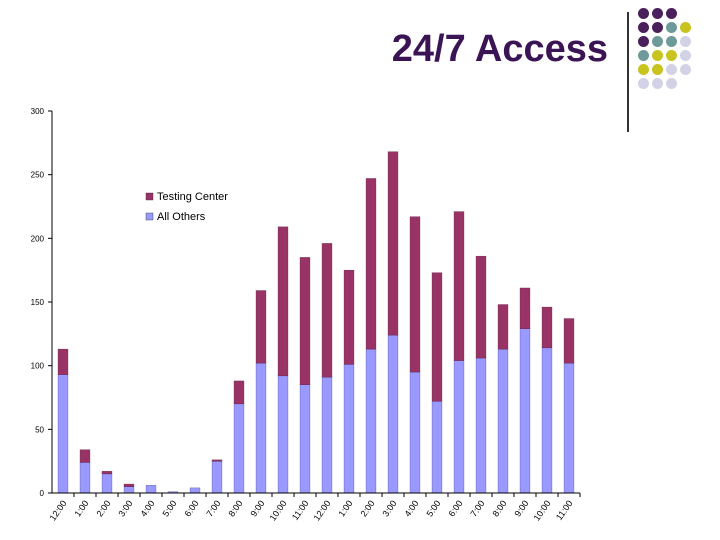 The width and height of the screenshot is (720, 540). I want to click on legend-label: Testing Center, so click(192, 197).